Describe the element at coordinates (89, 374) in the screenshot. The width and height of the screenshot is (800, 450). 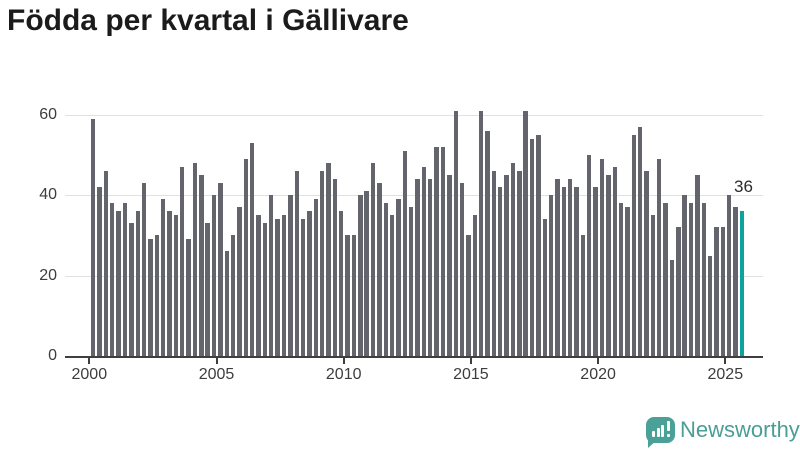
I see `x-axis-tick-label: 2000` at that location.